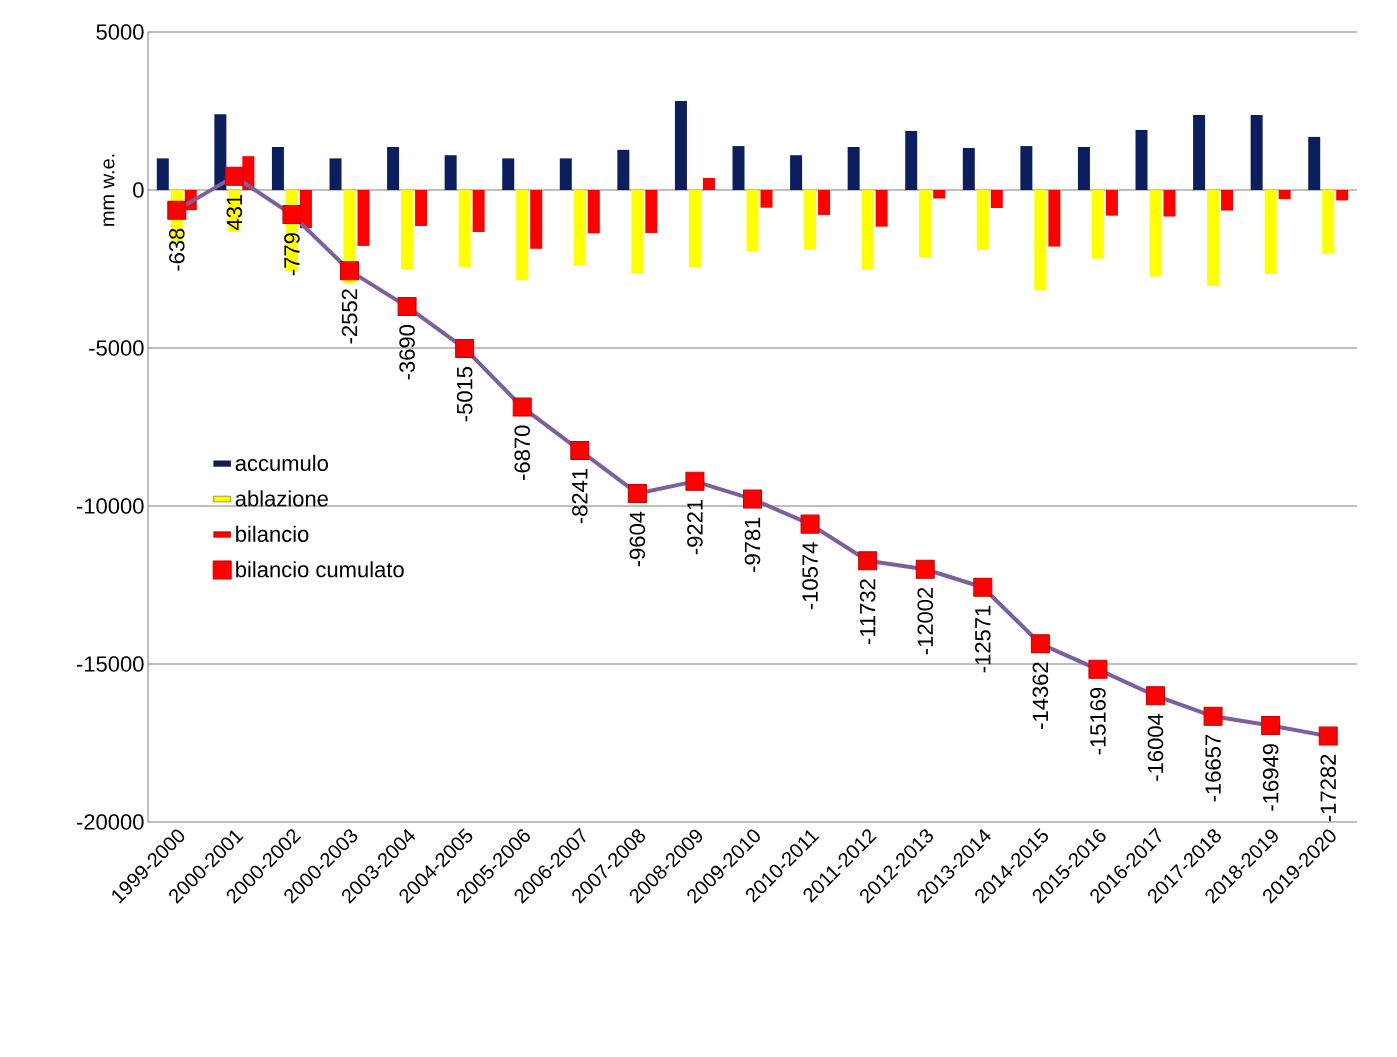 This screenshot has height=1057, width=1397. Describe the element at coordinates (109, 190) in the screenshot. I see `y-axis-title: mm w.e.` at that location.